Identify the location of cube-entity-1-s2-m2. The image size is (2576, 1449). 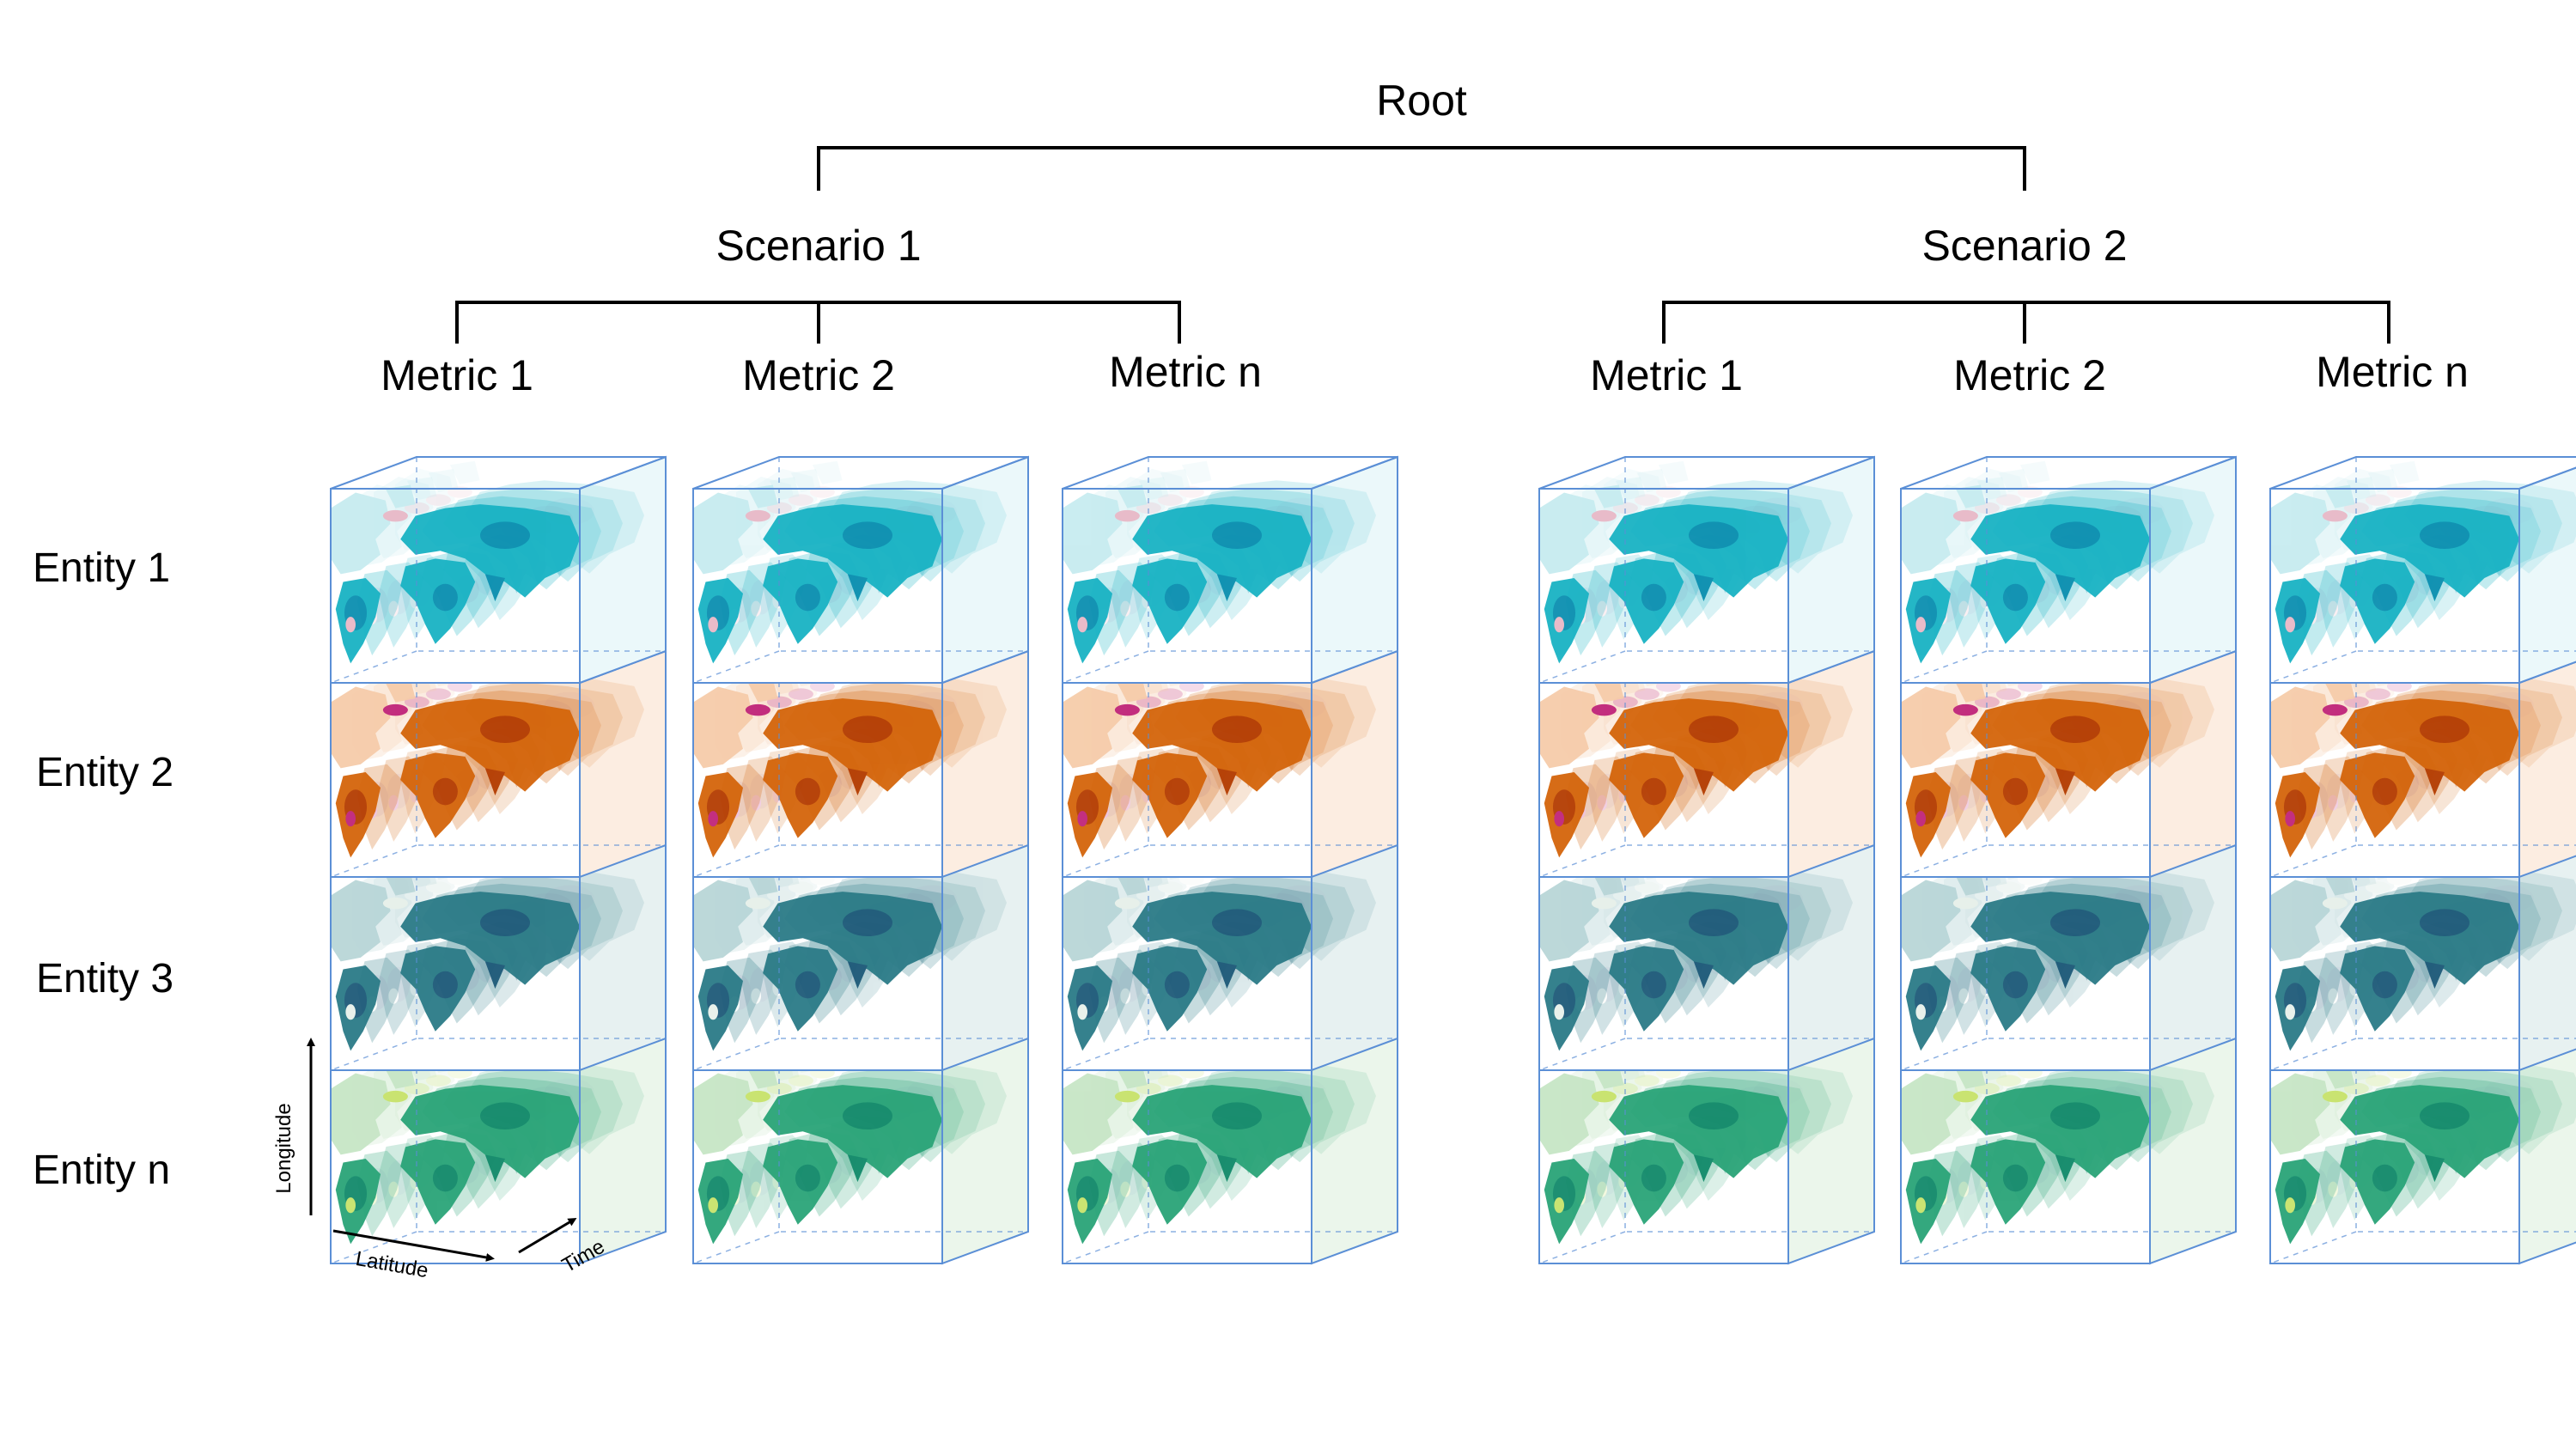
(2068, 570).